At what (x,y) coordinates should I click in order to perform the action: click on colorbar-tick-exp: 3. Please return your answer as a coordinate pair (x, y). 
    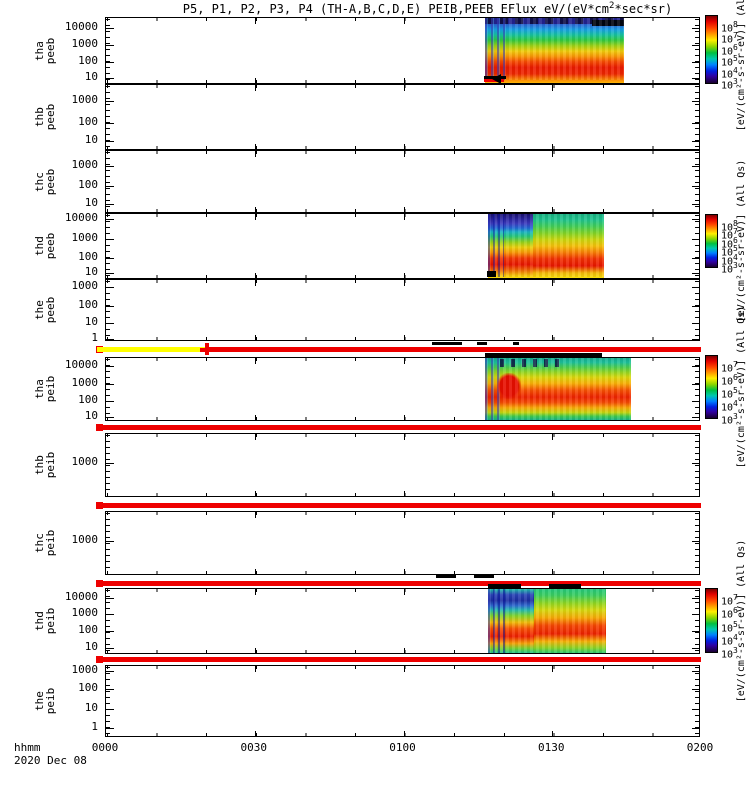
    Looking at the image, I should click on (735, 650).